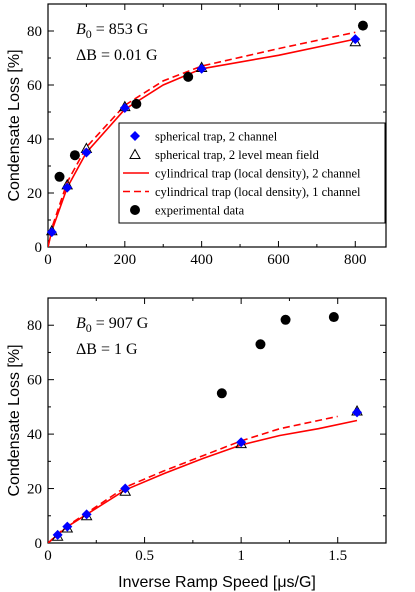 This screenshot has width=415, height=592. Describe the element at coordinates (337, 556) in the screenshot. I see `x-tick-label: 1.5` at that location.